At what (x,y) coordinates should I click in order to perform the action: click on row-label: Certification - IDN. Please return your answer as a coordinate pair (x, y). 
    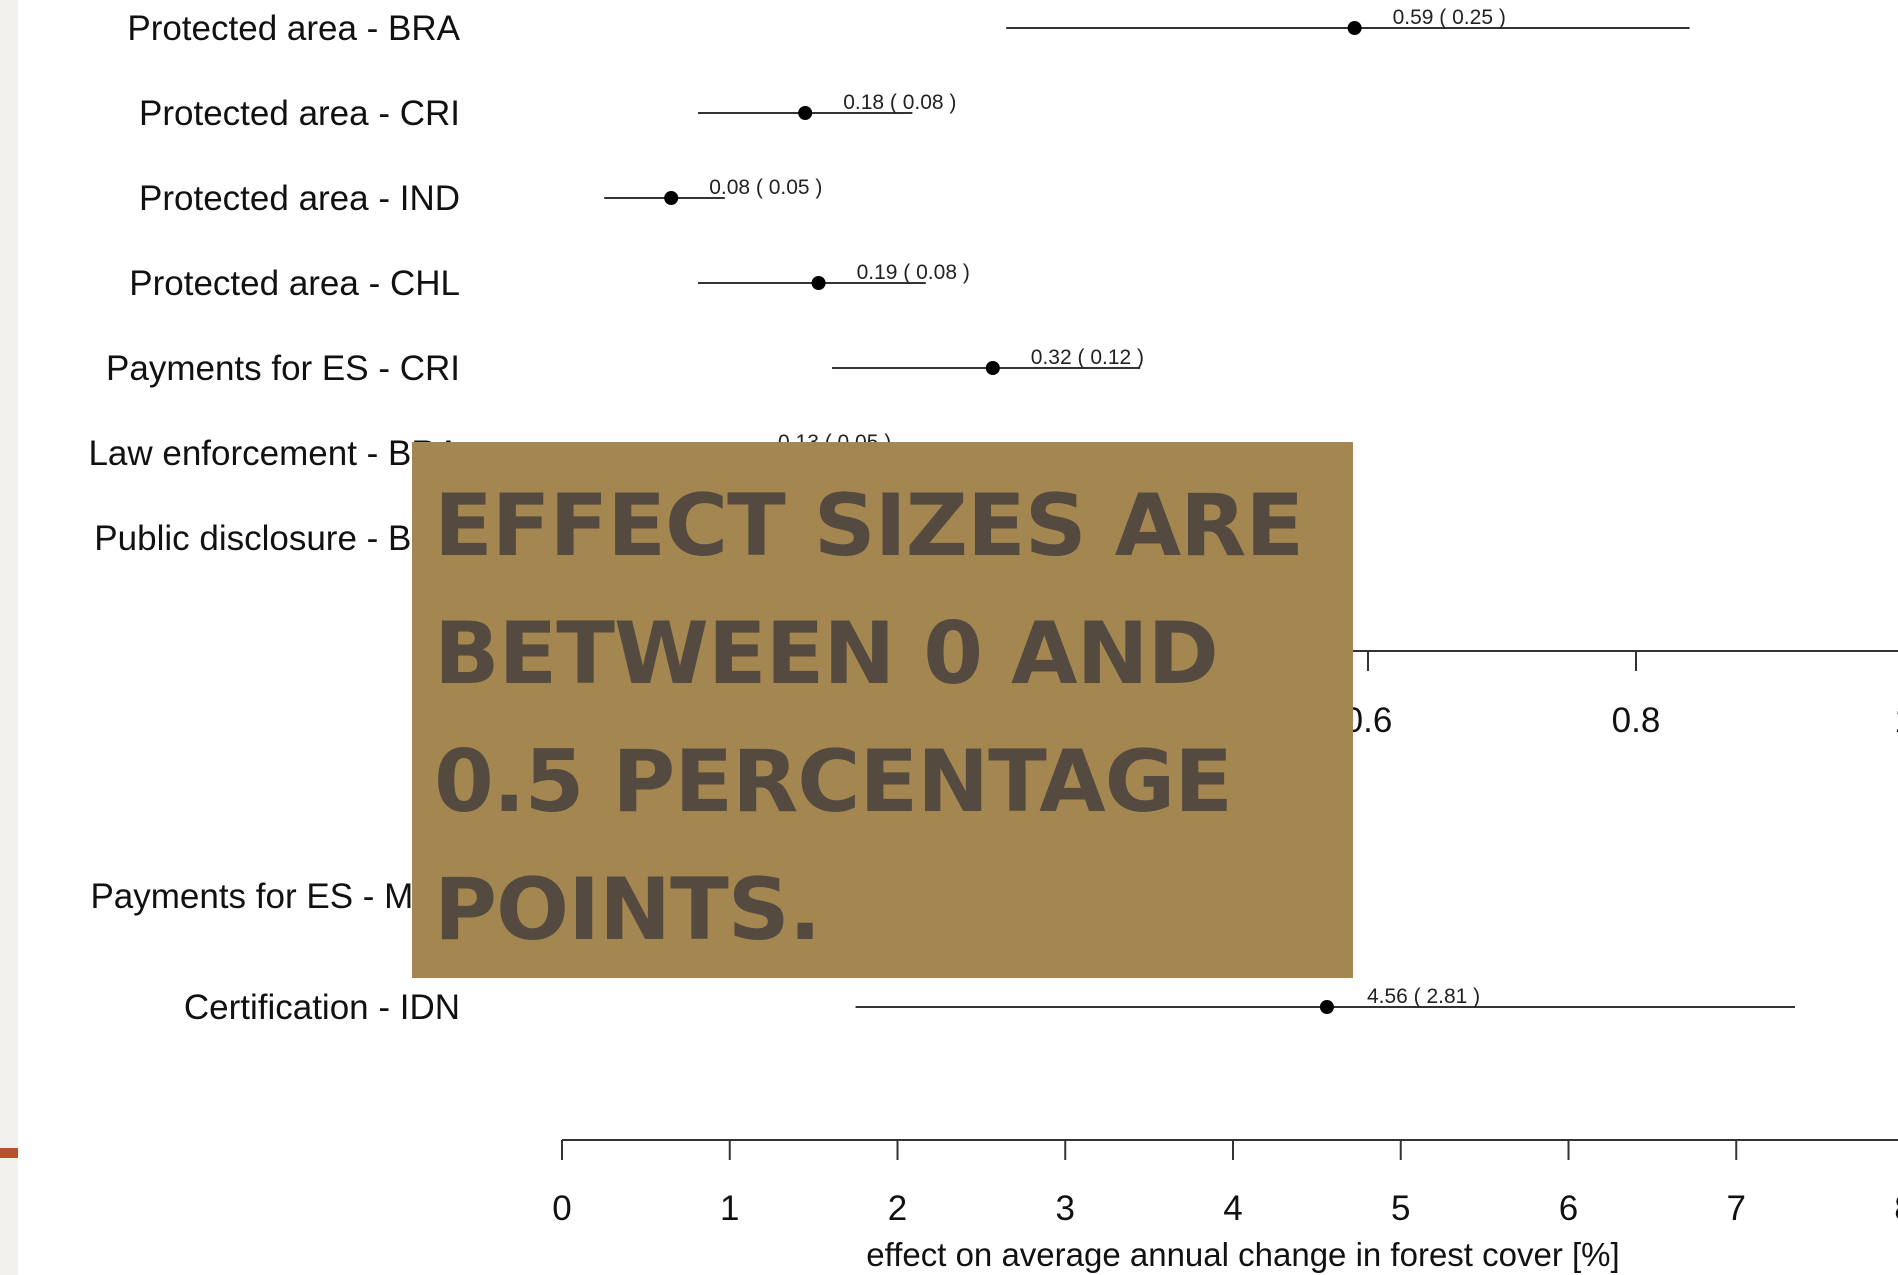
    Looking at the image, I should click on (322, 1007).